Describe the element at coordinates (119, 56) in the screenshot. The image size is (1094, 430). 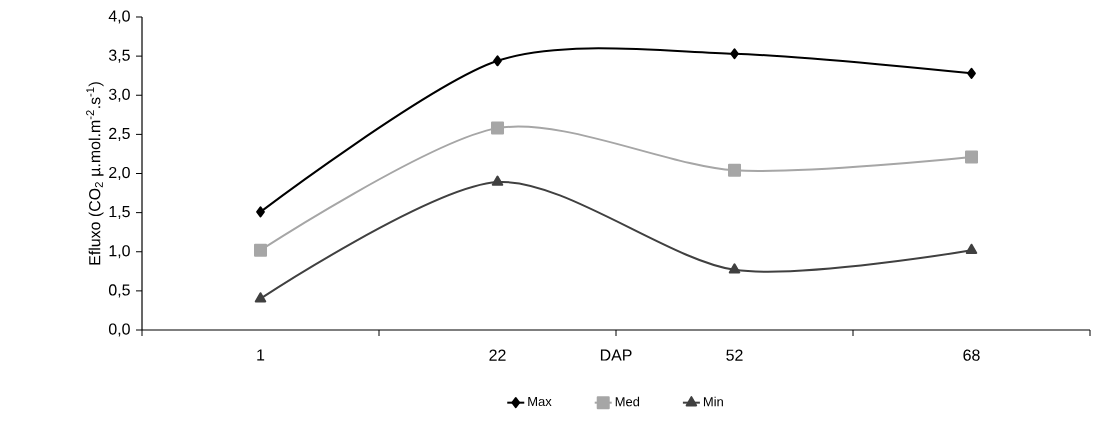
I see `y-tick-label: 3,5` at that location.